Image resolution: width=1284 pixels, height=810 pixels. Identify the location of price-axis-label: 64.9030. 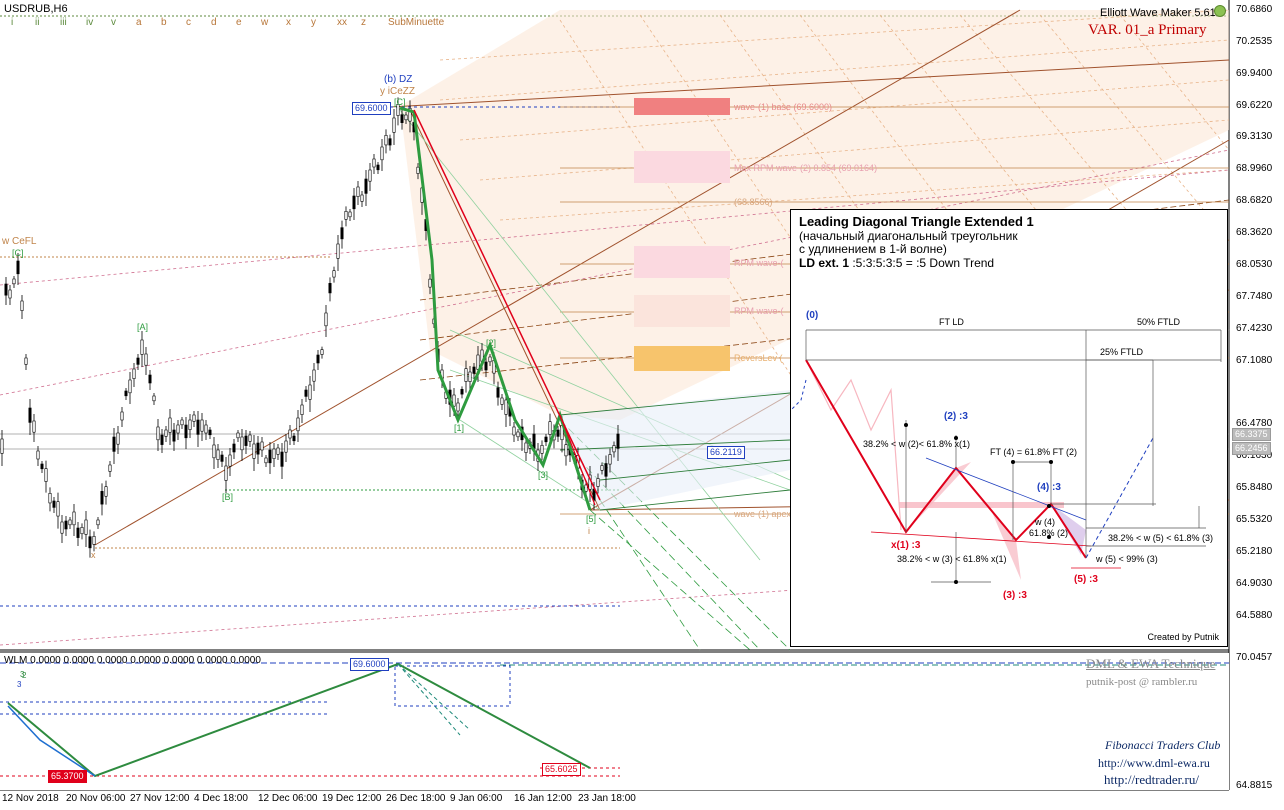
(1254, 583).